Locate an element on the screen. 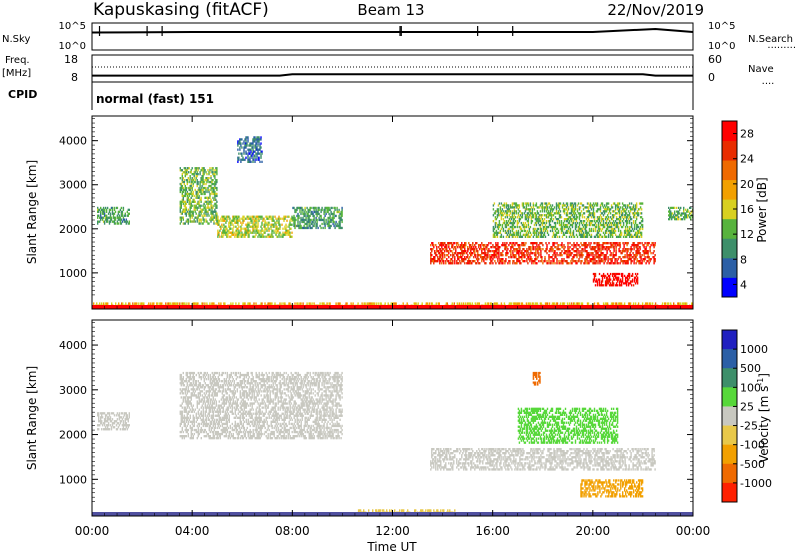 The height and width of the screenshot is (554, 800). noise-left-tick-bottom: 10^0 is located at coordinates (72, 46).